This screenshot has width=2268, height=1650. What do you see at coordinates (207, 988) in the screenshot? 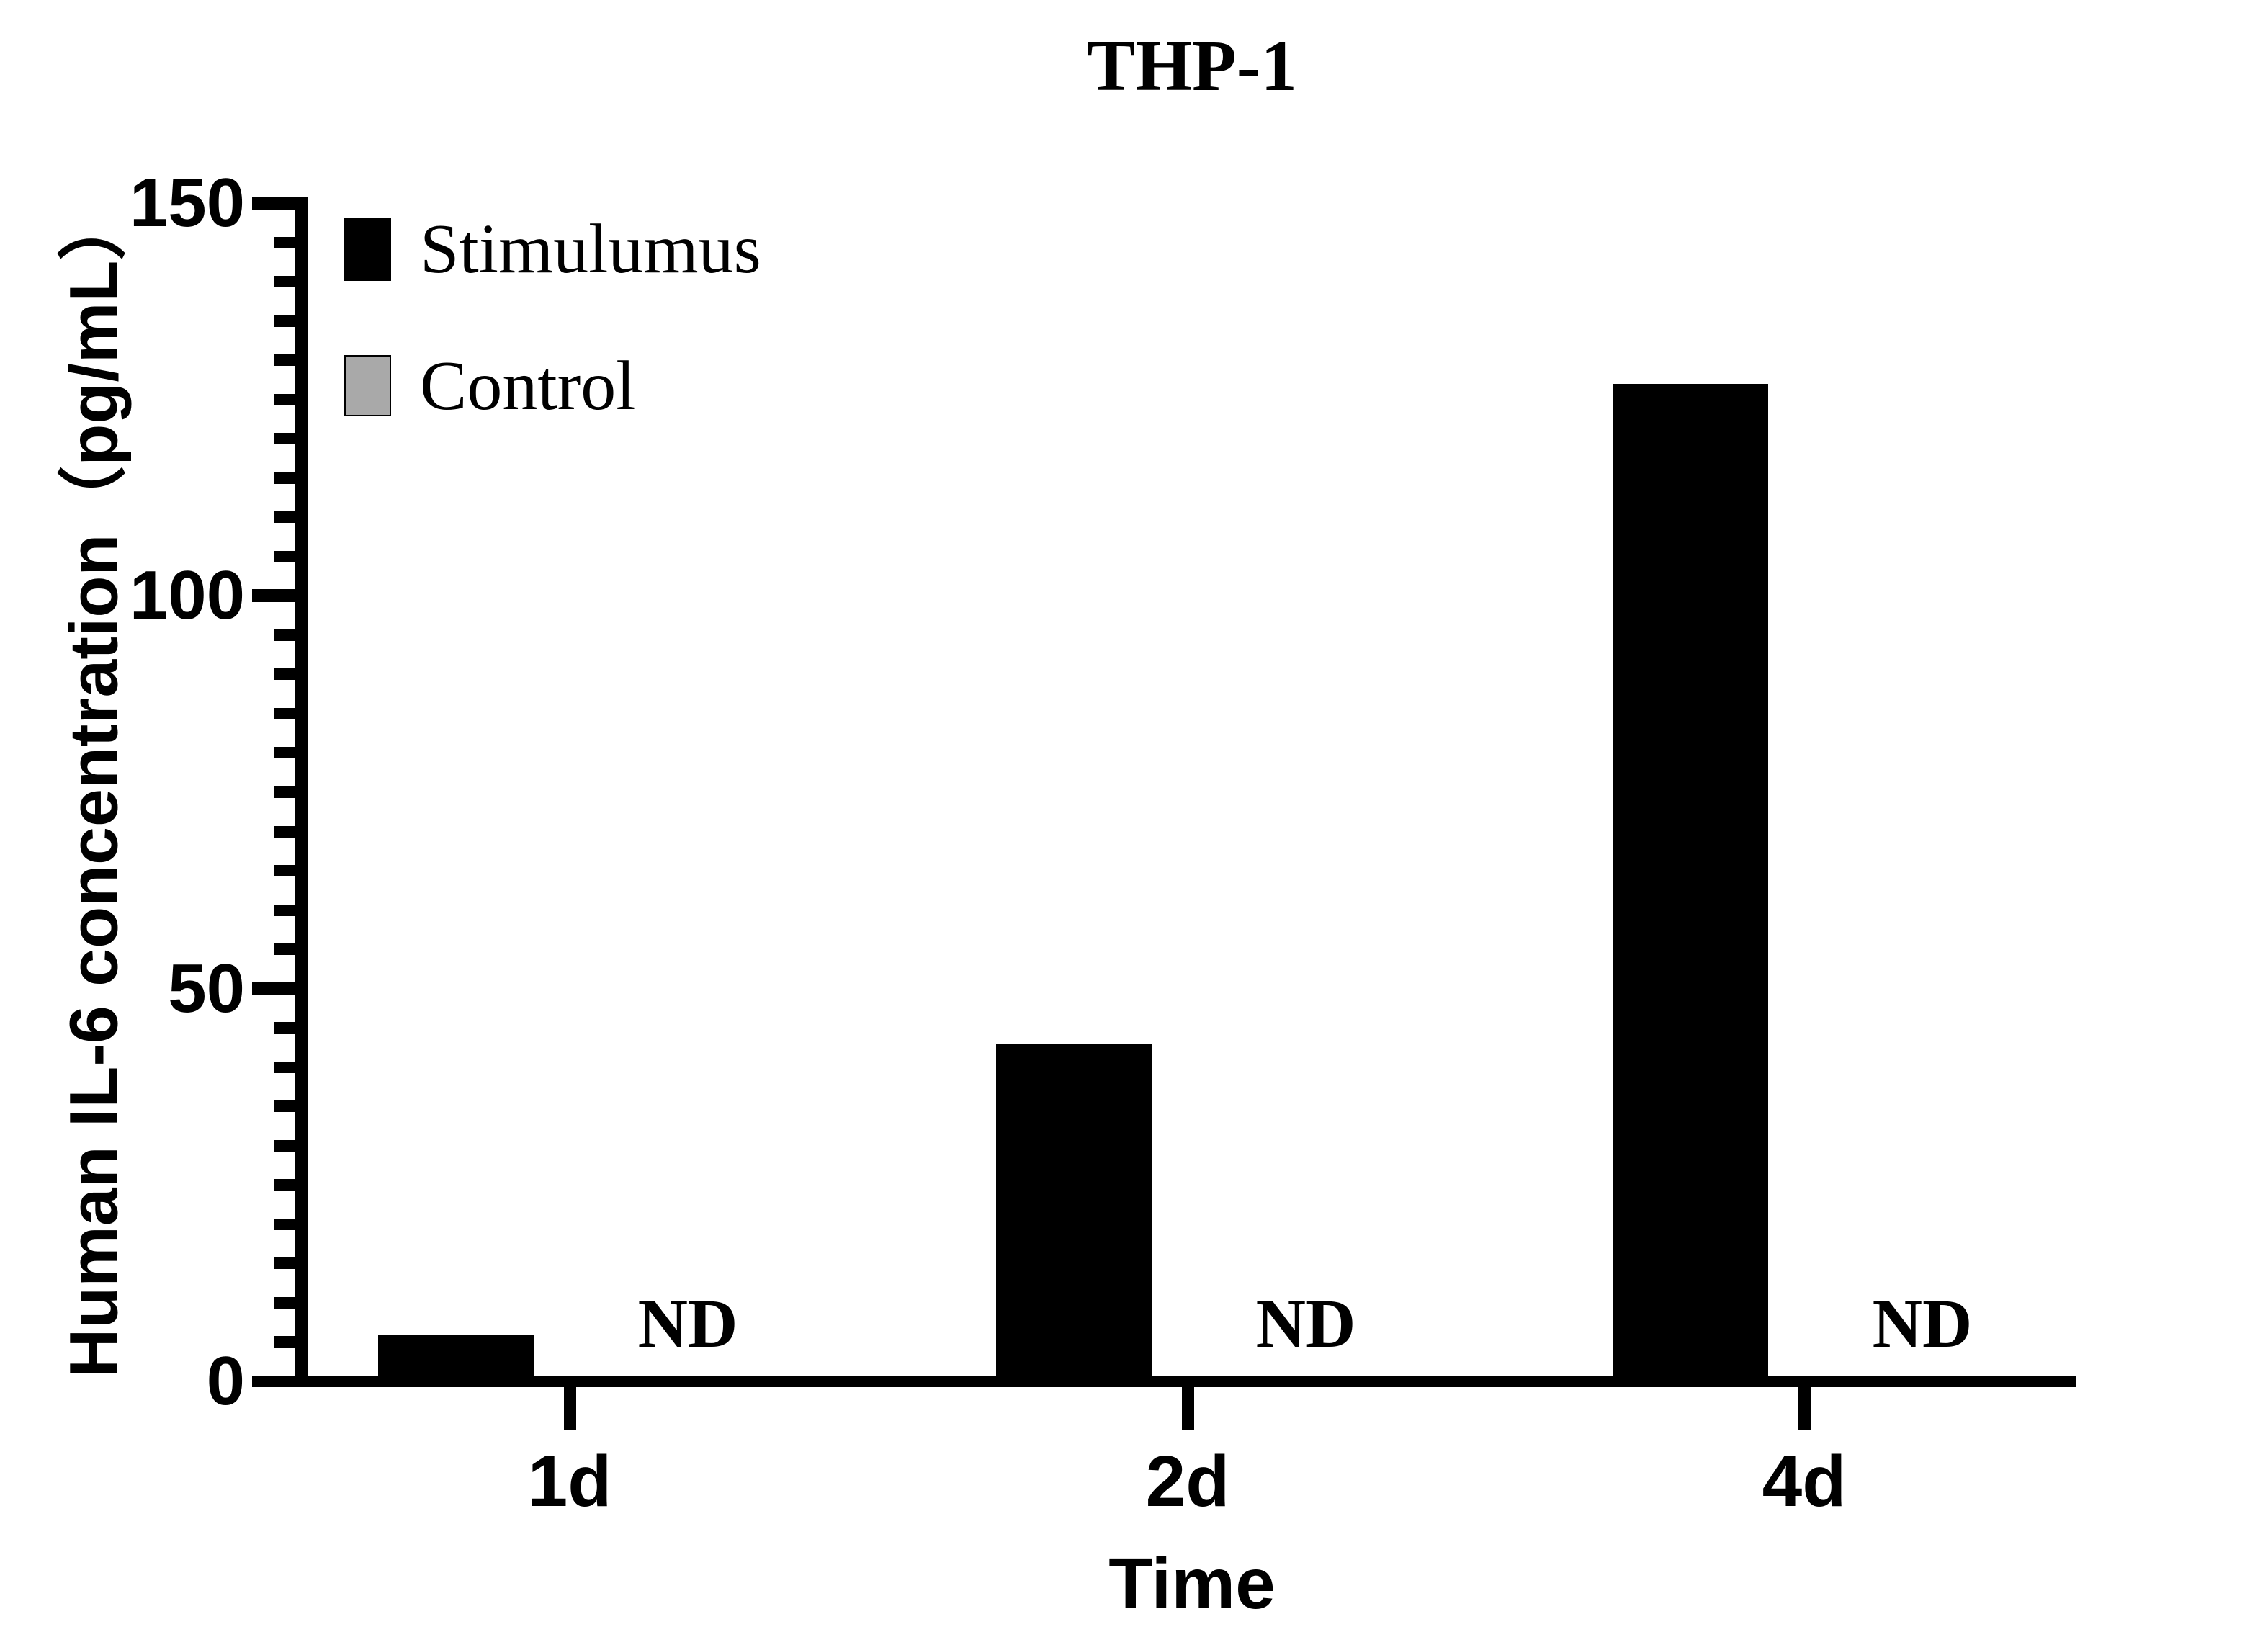
I see `y-tick-label-50: 50` at bounding box center [207, 988].